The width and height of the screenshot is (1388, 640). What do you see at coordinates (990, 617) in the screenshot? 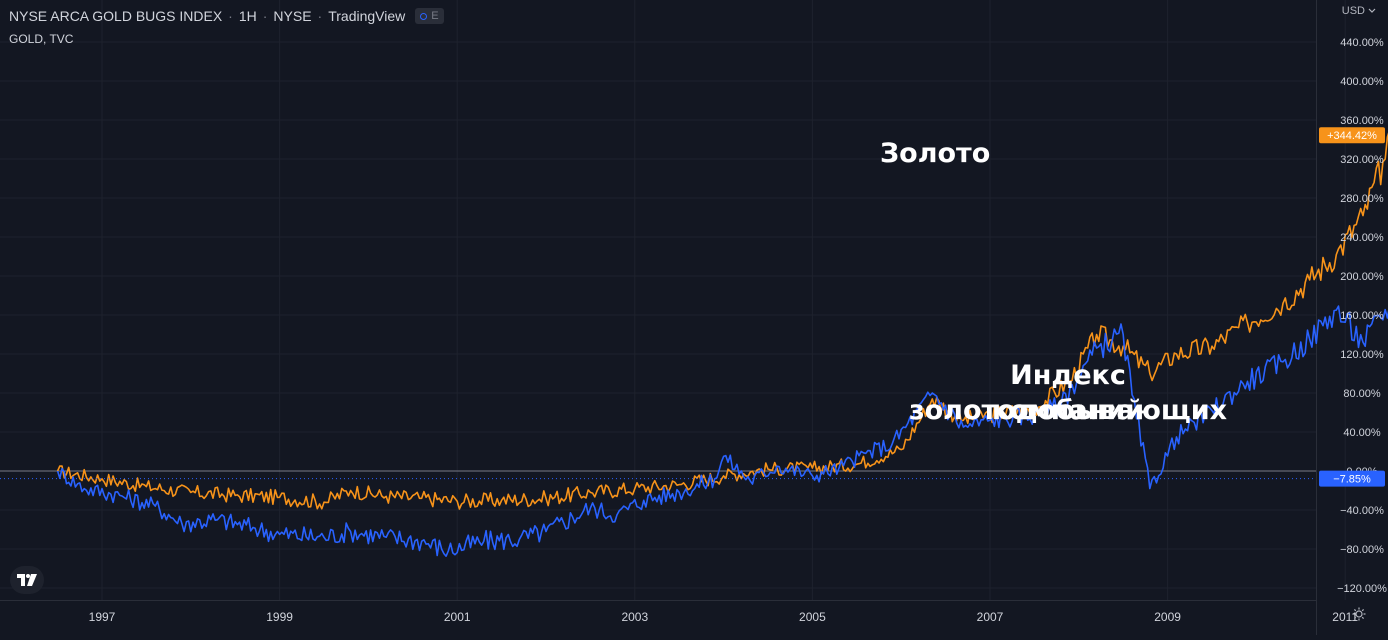
I see `x-tick-label: 2007` at bounding box center [990, 617].